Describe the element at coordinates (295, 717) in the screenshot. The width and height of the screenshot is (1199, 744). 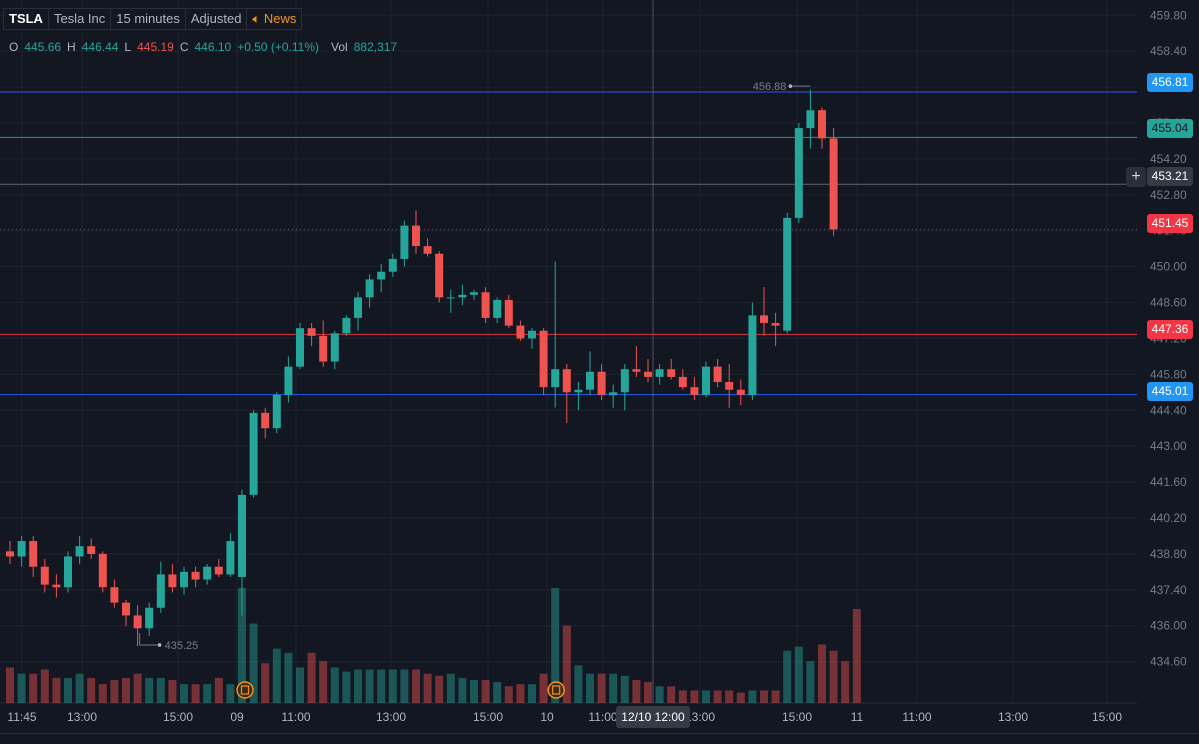
I see `x-tick-label: 11:00` at that location.